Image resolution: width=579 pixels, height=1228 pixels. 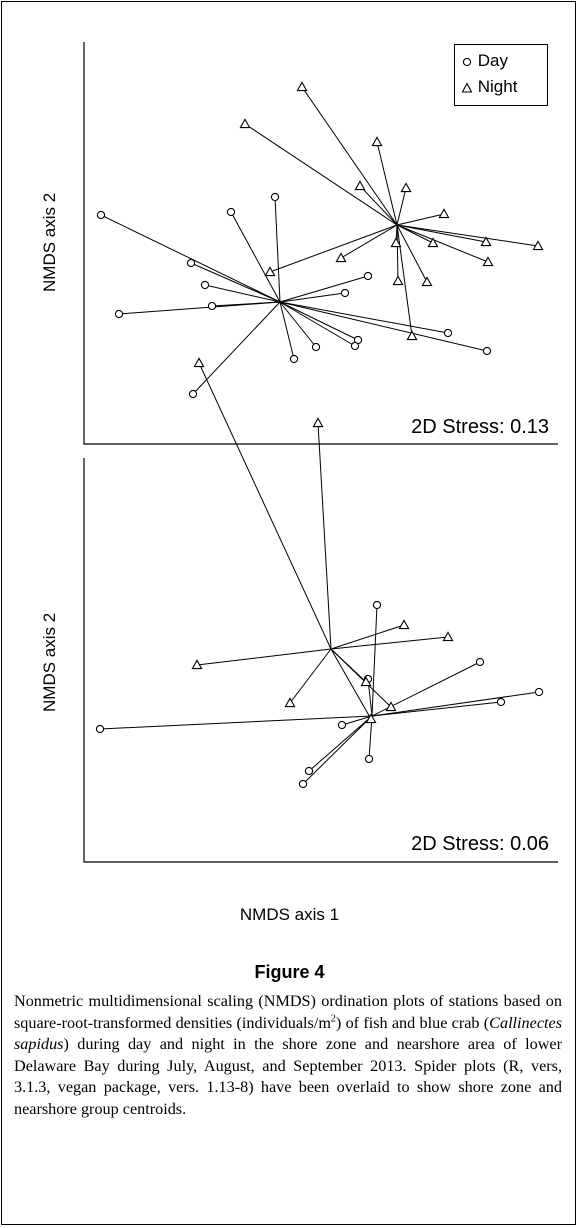 What do you see at coordinates (412, 1022) in the screenshot?
I see `caption-part2: ) of fish and blue crab (` at bounding box center [412, 1022].